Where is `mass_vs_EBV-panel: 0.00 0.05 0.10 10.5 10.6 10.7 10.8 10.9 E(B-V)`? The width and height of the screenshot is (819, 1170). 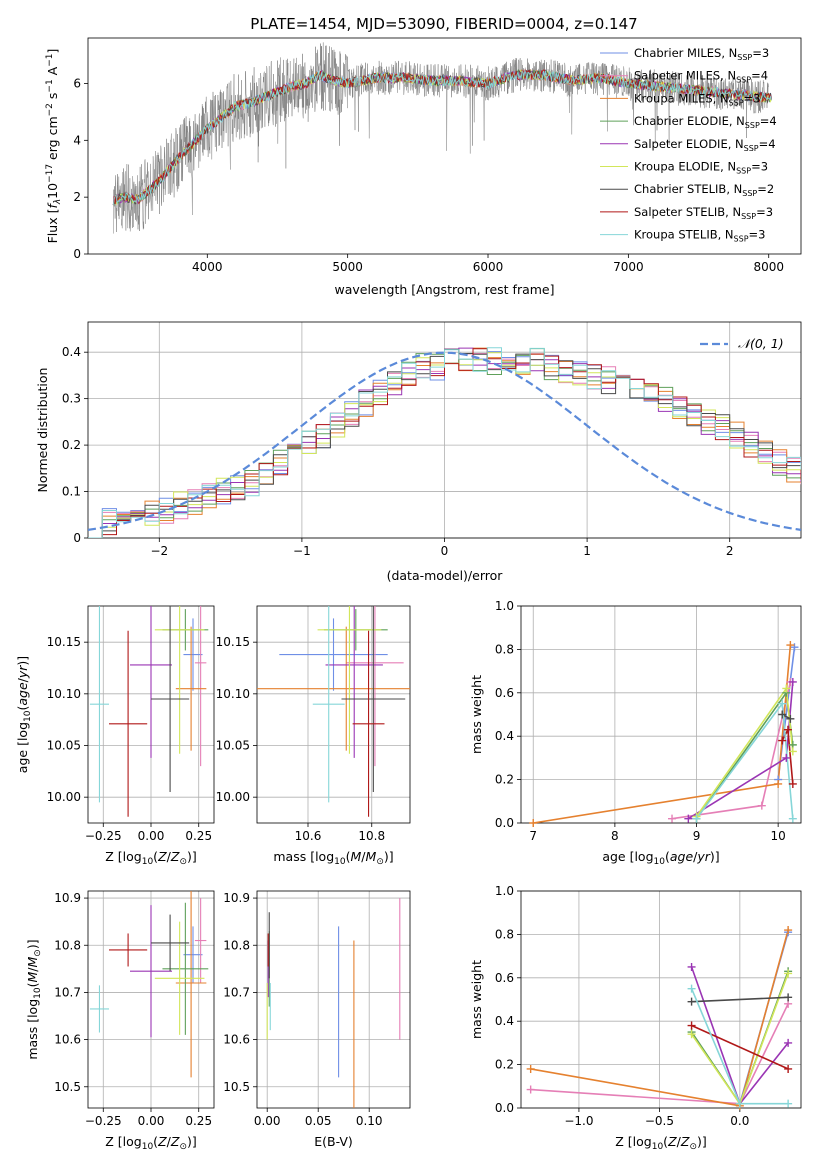 mass_vs_EBV-panel: 0.00 0.05 0.10 10.5 10.6 10.7 10.8 10.9 E(B-V) is located at coordinates (317, 1019).